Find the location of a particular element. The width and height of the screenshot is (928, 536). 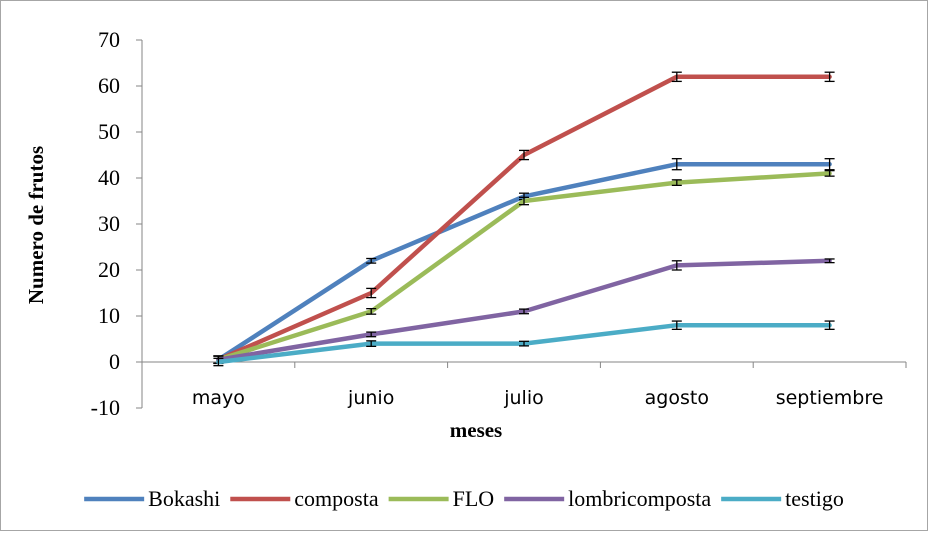

y-tick-label: 30 is located at coordinates (109, 223).